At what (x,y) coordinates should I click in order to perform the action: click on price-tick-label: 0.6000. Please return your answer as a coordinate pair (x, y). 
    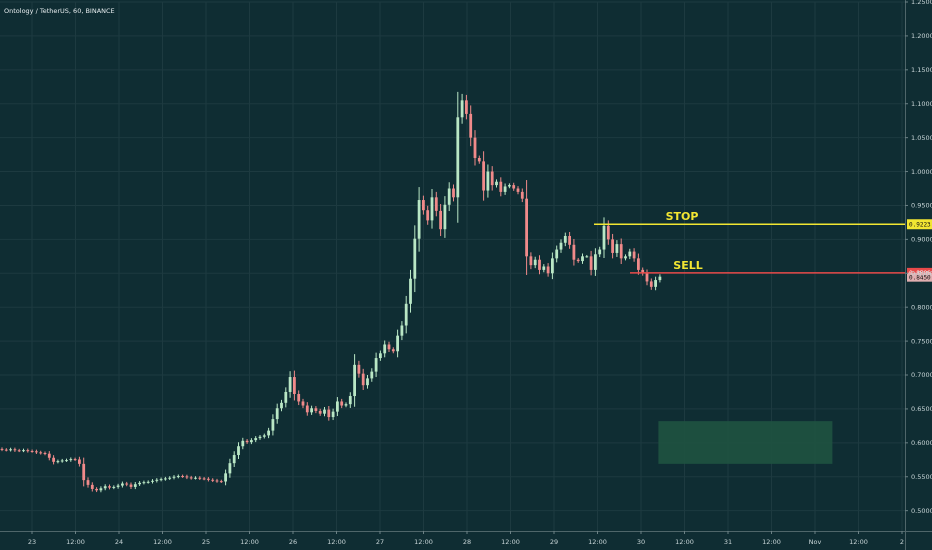
    Looking at the image, I should click on (921, 443).